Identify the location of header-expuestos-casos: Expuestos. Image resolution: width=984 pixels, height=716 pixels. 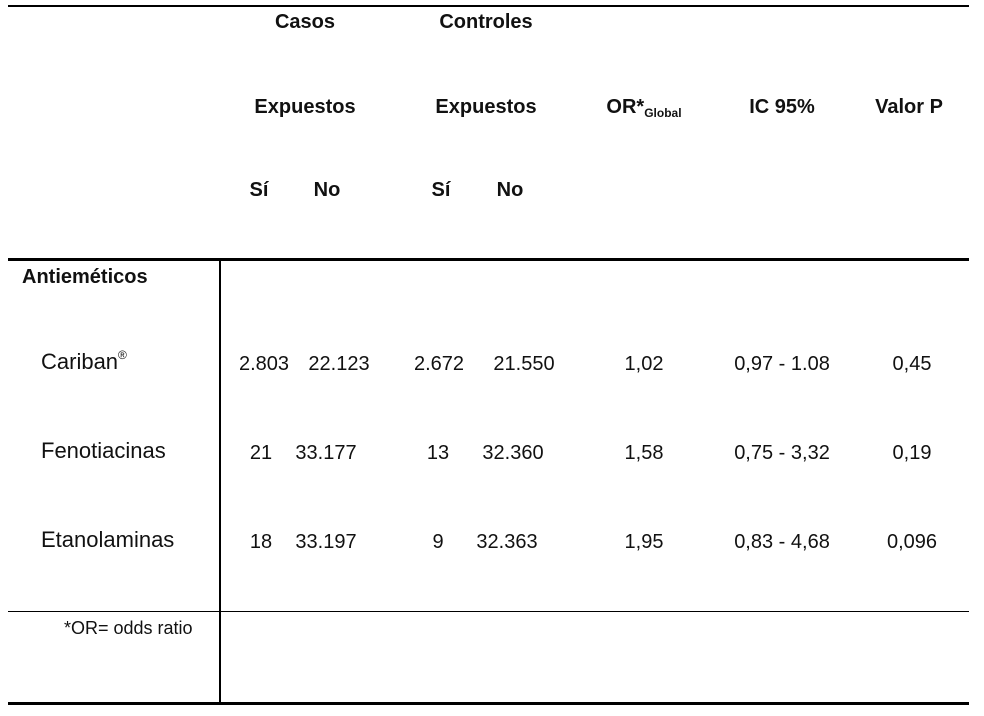
(305, 107).